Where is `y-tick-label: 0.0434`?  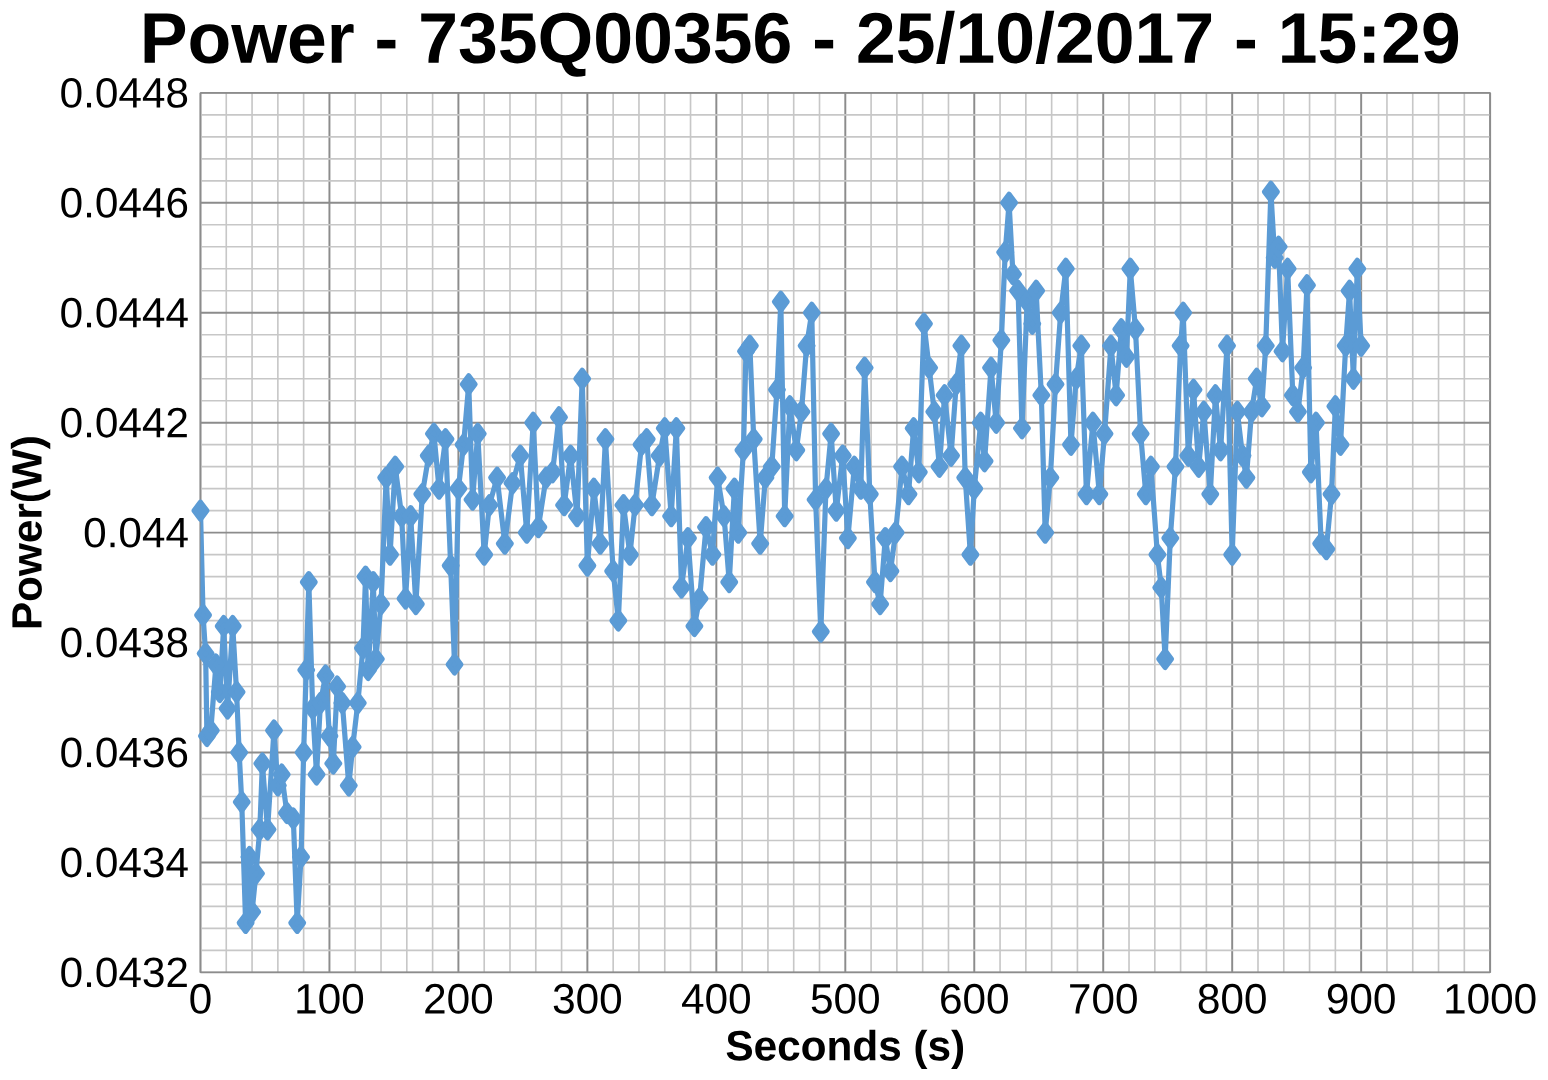
y-tick-label: 0.0434 is located at coordinates (124, 862).